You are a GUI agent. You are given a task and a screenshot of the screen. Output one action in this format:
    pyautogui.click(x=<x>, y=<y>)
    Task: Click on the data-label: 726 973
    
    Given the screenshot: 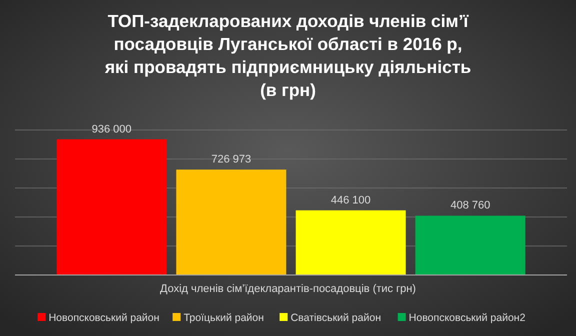 What is the action you would take?
    pyautogui.click(x=231, y=160)
    